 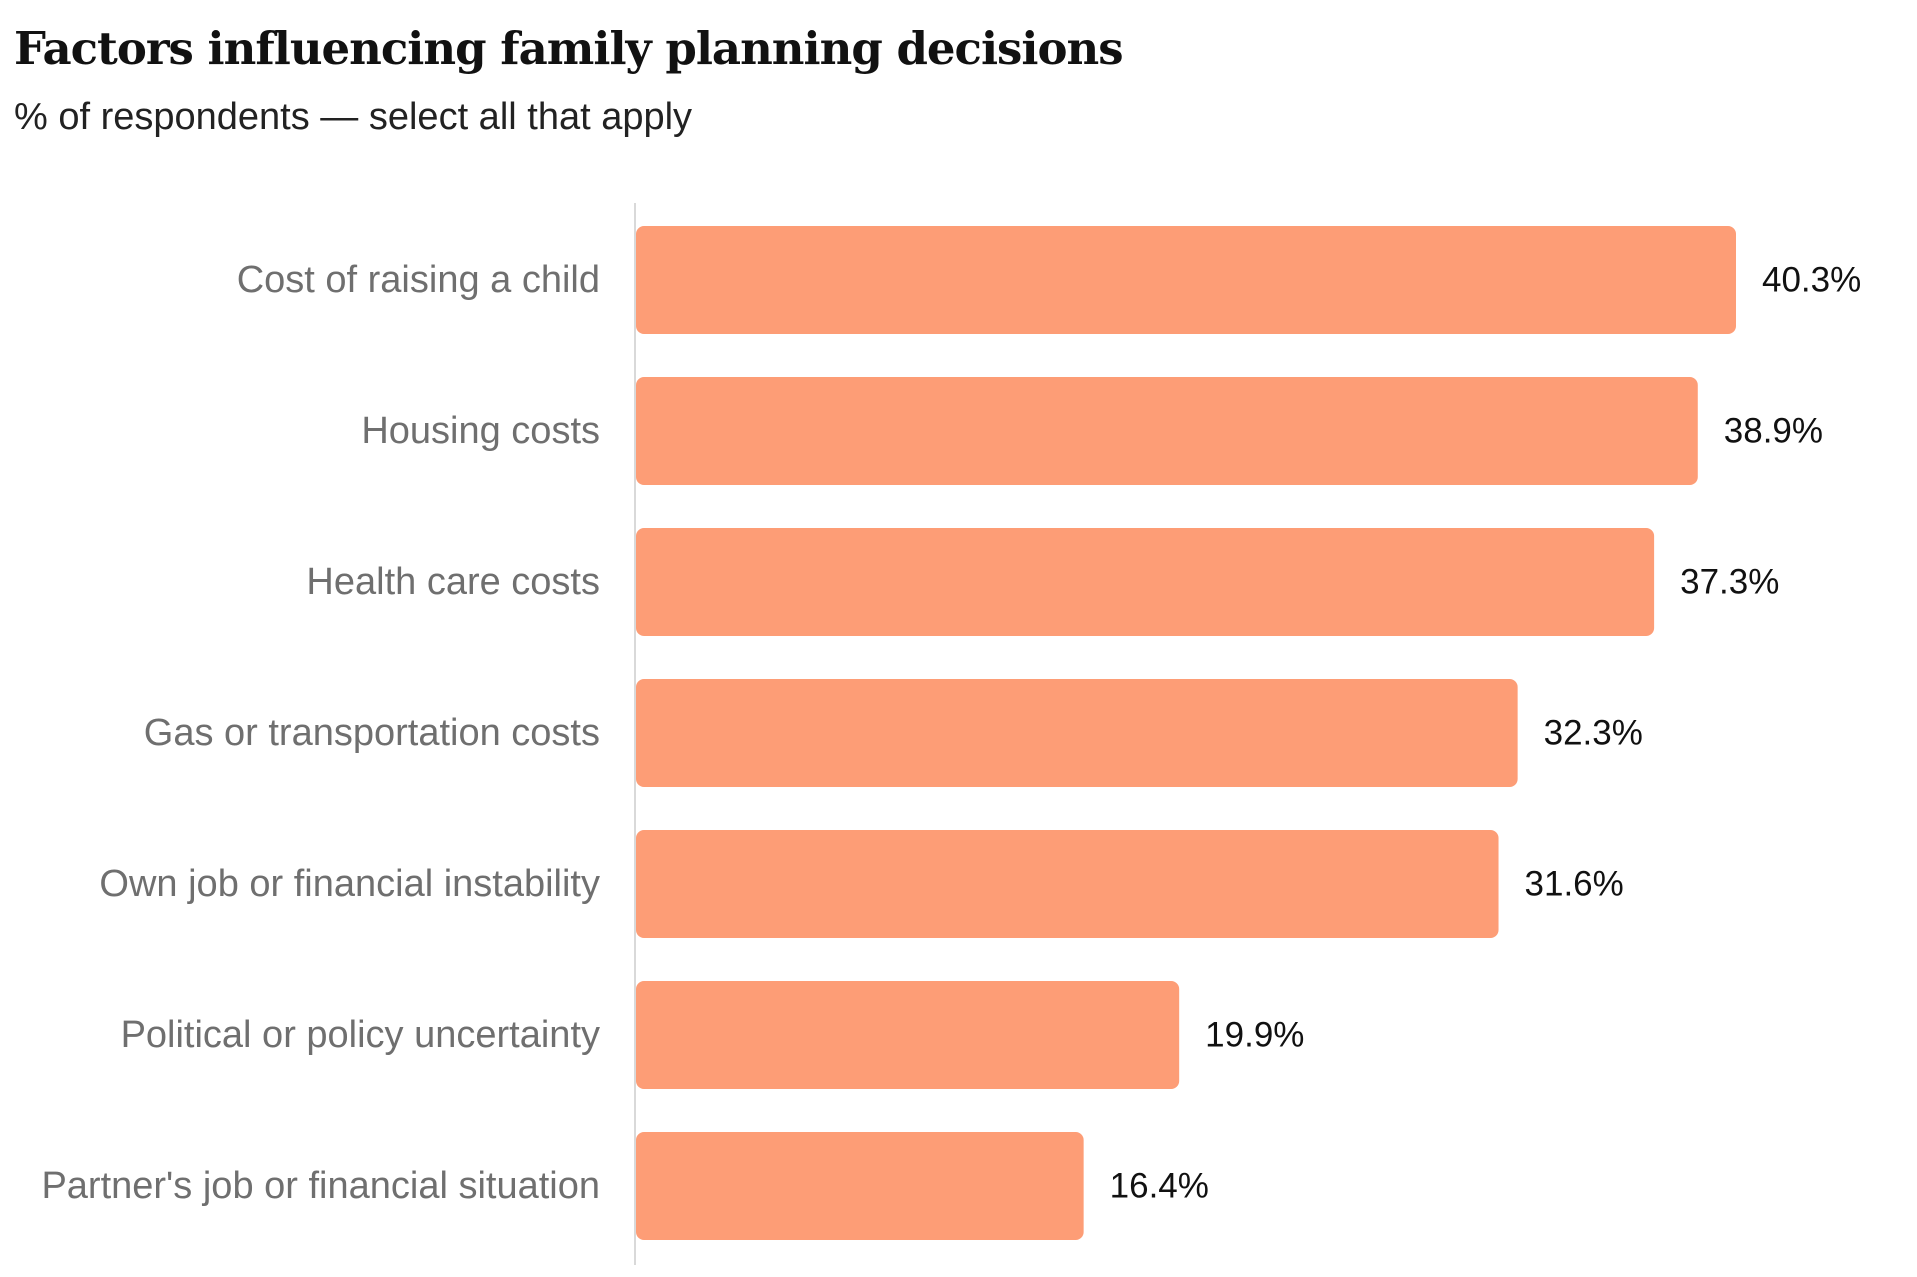 What do you see at coordinates (353, 117) in the screenshot?
I see `chart-subtitle: % of respondents — select all that apply` at bounding box center [353, 117].